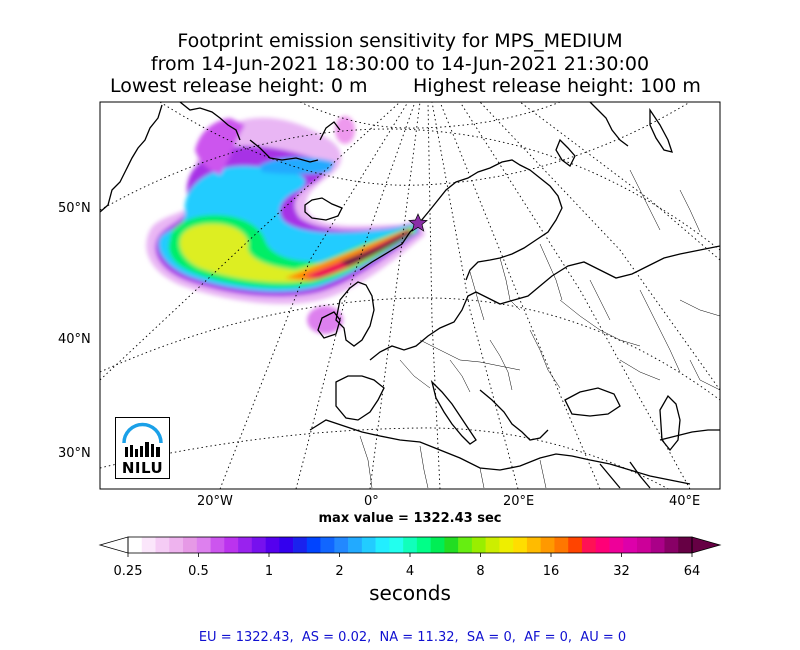  I want to click on footprint-plume, so click(285, 225).